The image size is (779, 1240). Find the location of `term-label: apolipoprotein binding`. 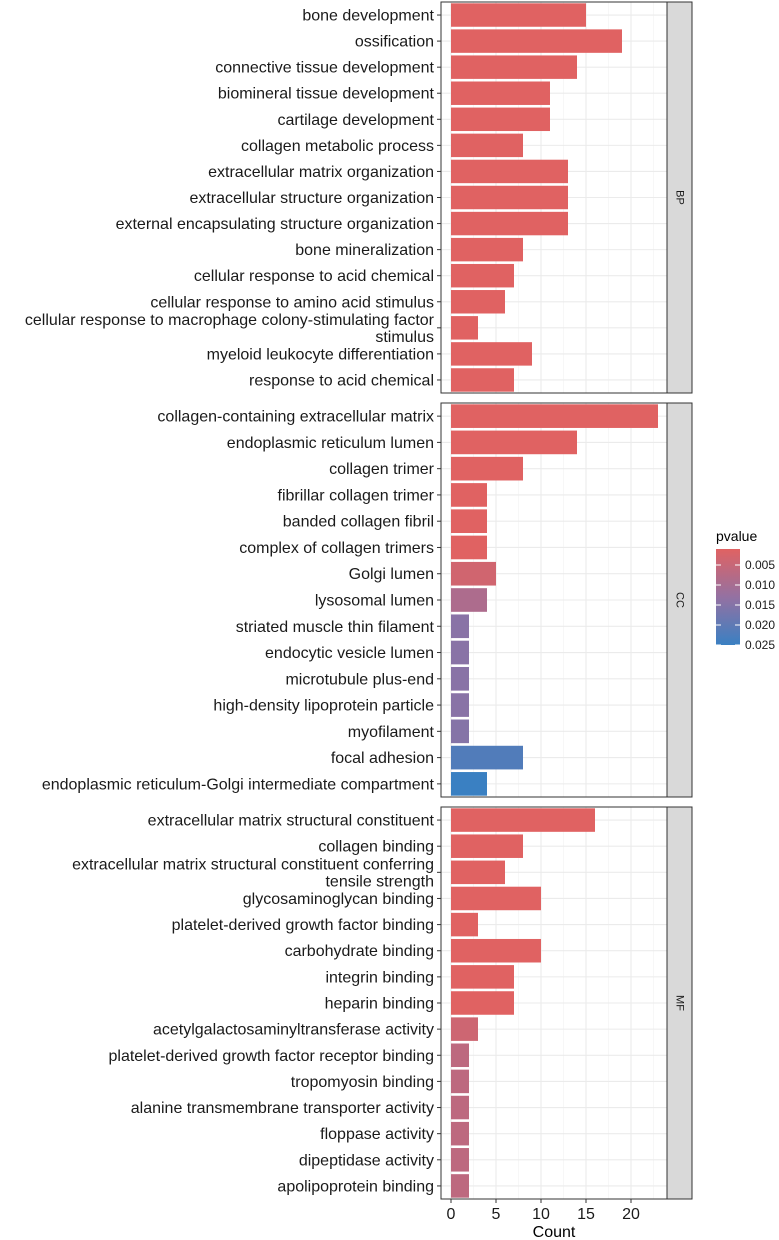

term-label: apolipoprotein binding is located at coordinates (355, 1186).